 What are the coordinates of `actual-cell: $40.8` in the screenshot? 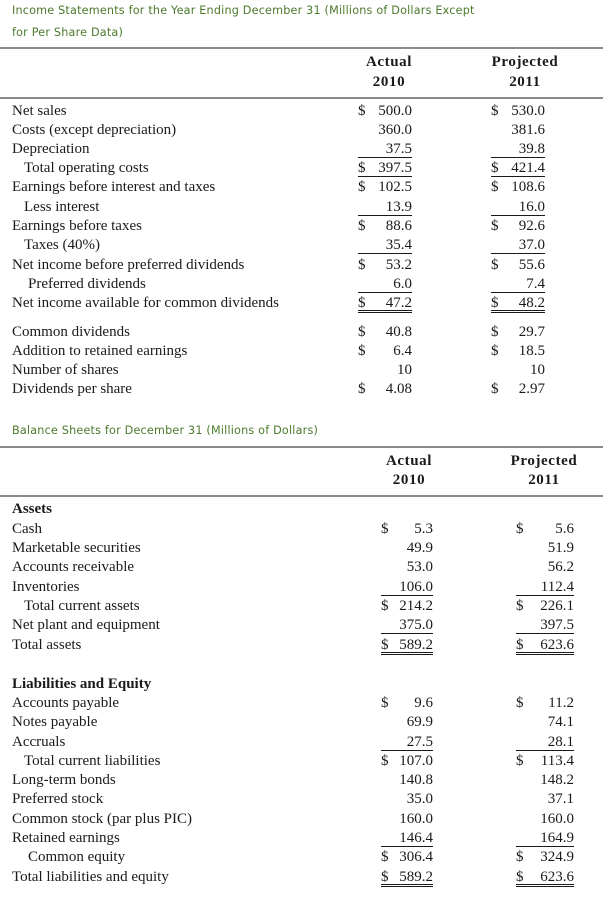 It's located at (385, 332).